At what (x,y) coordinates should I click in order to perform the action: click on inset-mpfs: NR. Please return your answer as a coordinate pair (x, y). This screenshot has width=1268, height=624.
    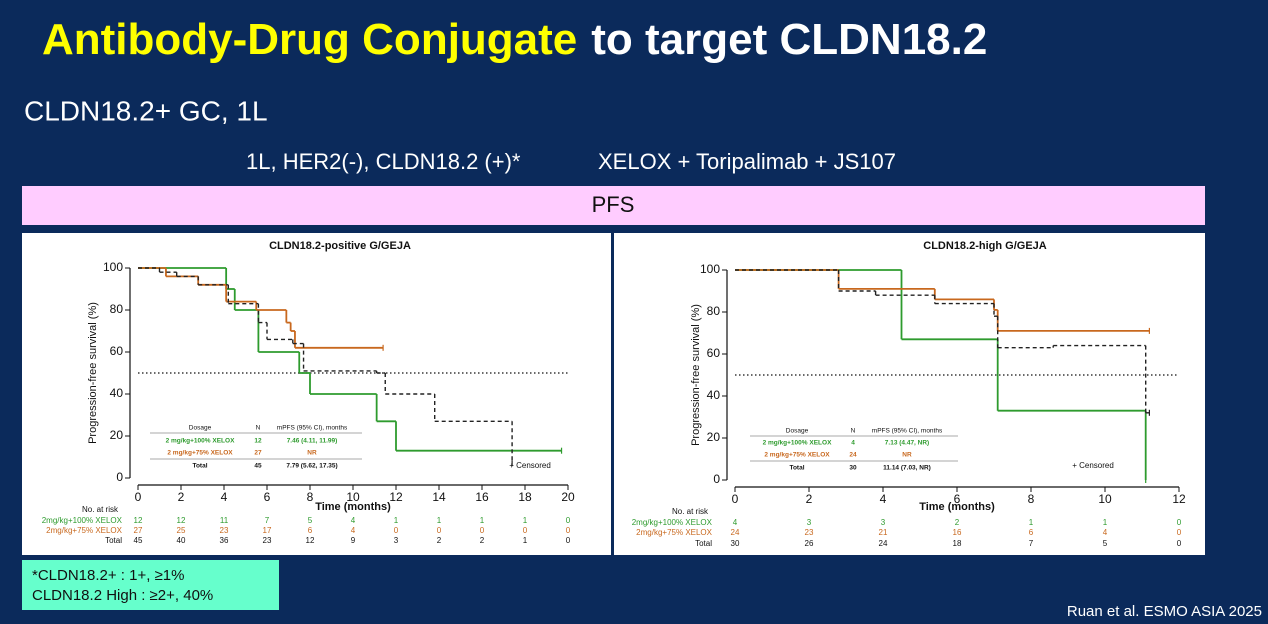
    Looking at the image, I should click on (907, 455).